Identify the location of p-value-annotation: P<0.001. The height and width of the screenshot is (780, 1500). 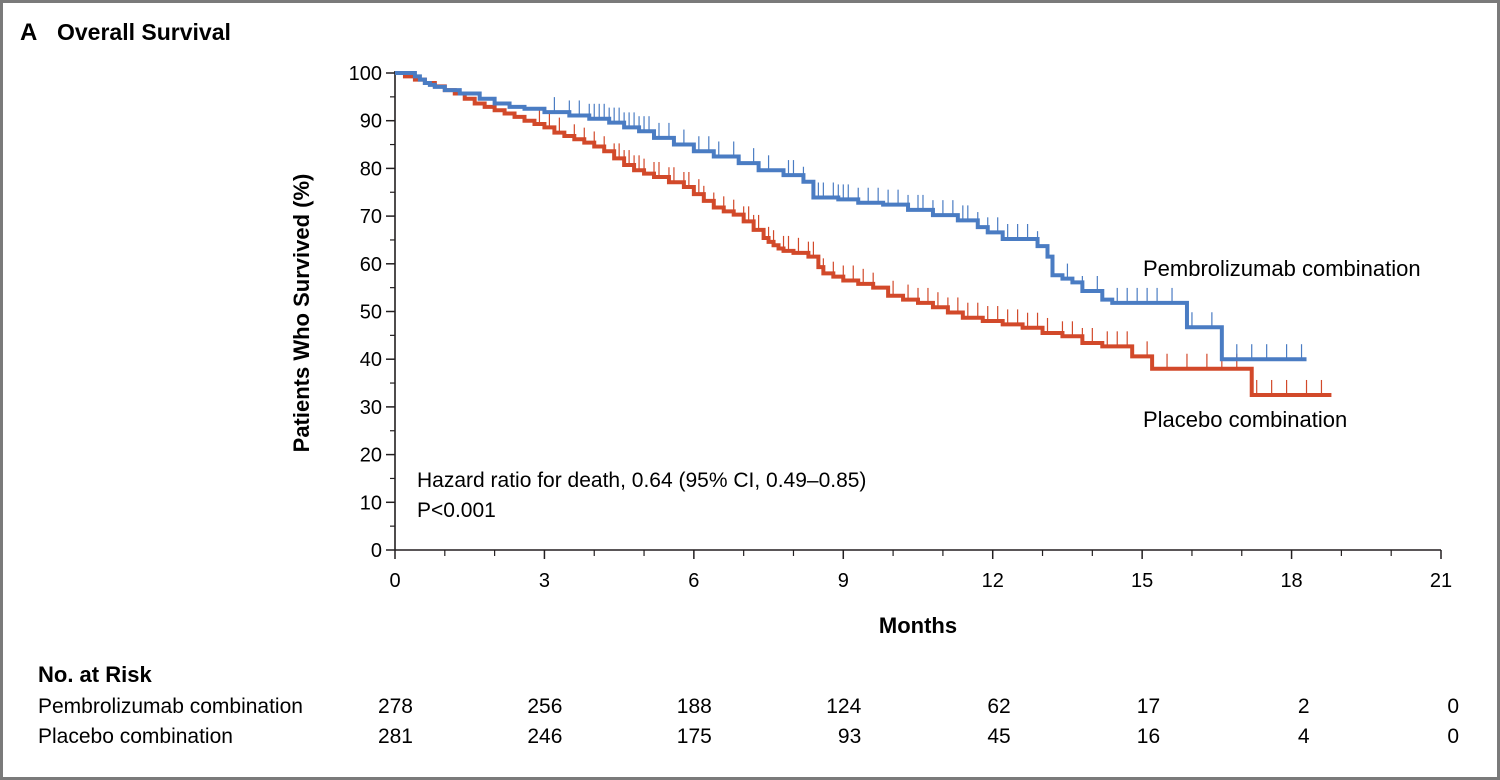
(456, 510).